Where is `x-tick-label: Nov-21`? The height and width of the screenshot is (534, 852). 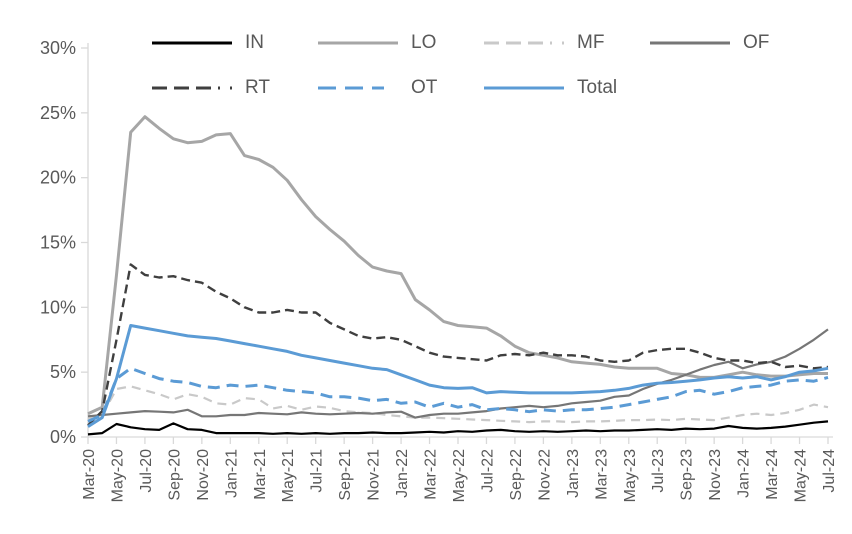
x-tick-label: Nov-21 is located at coordinates (374, 475).